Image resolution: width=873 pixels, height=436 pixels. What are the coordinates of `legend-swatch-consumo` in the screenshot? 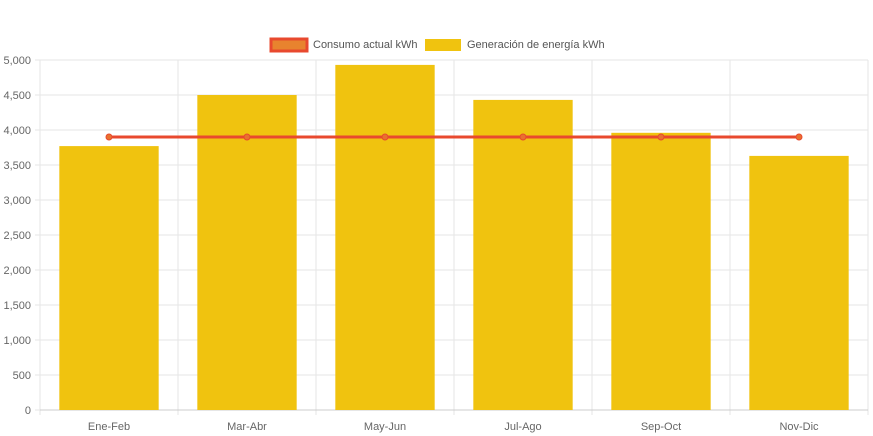 It's located at (289, 45).